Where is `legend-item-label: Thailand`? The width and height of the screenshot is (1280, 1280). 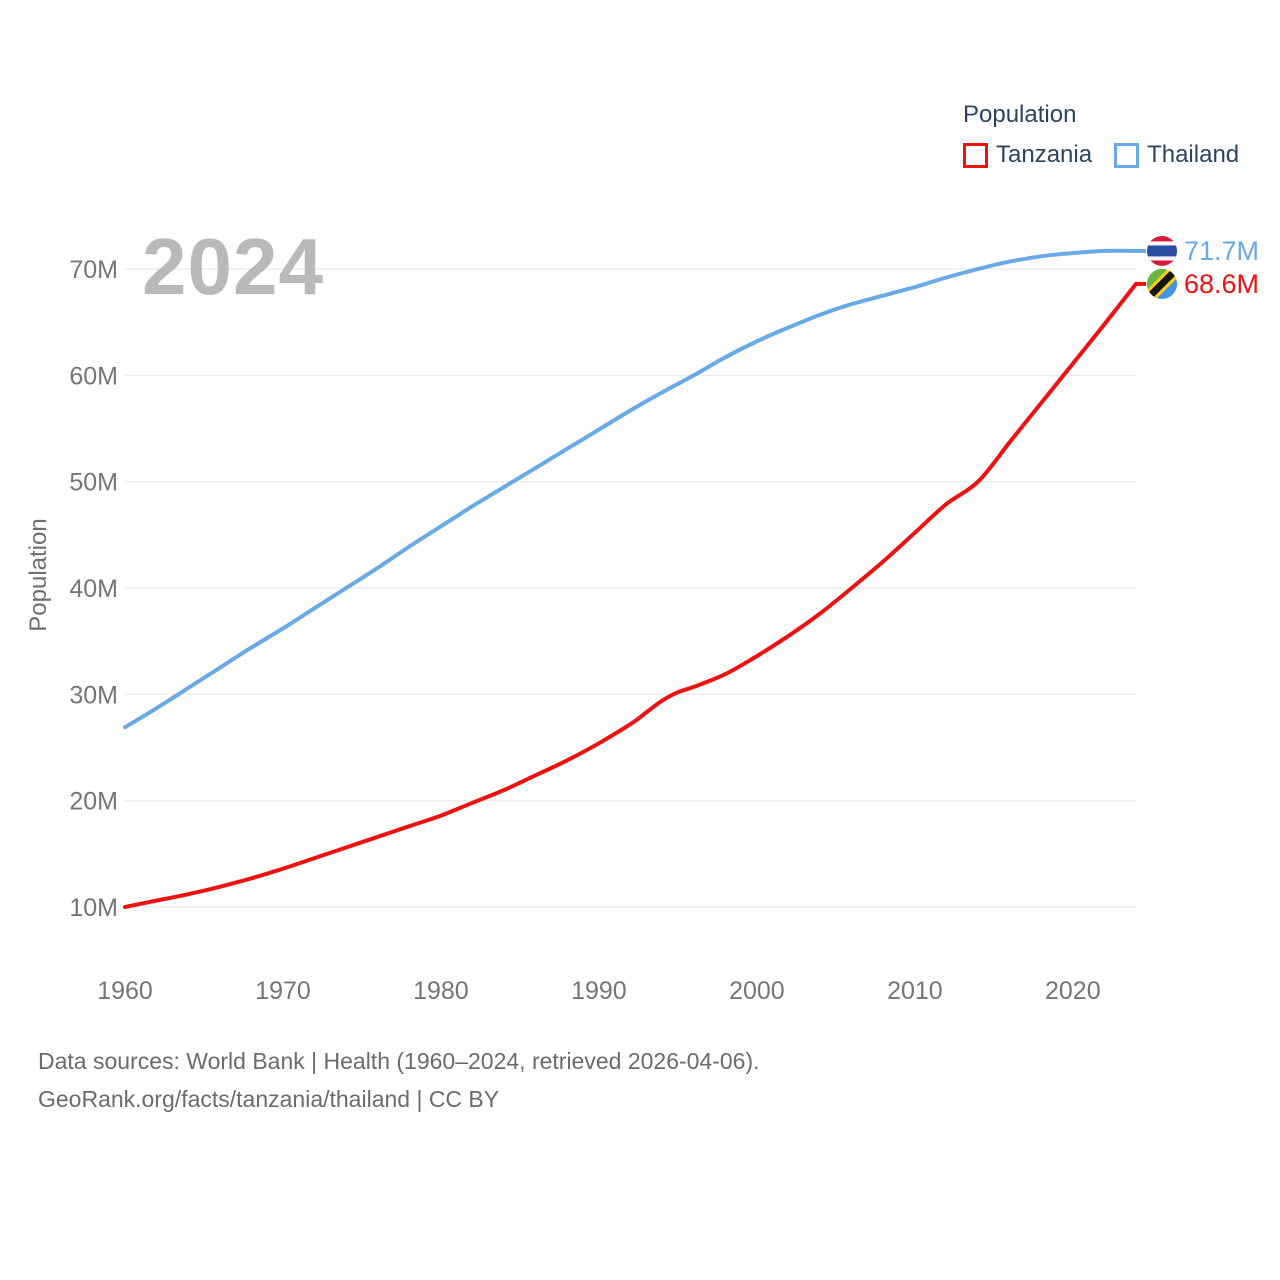
legend-item-label: Thailand is located at coordinates (1193, 154).